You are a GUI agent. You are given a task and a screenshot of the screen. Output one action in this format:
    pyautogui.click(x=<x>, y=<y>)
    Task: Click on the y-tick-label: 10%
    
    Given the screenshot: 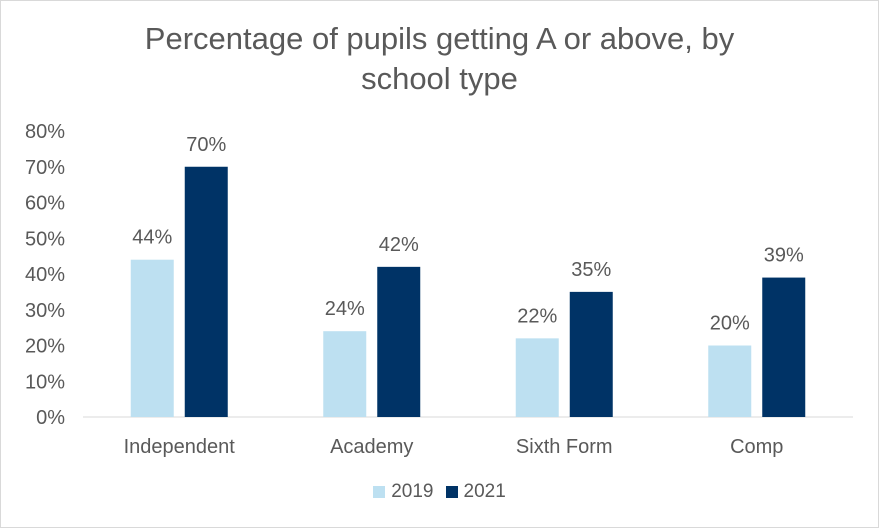 What is the action you would take?
    pyautogui.click(x=45, y=382)
    